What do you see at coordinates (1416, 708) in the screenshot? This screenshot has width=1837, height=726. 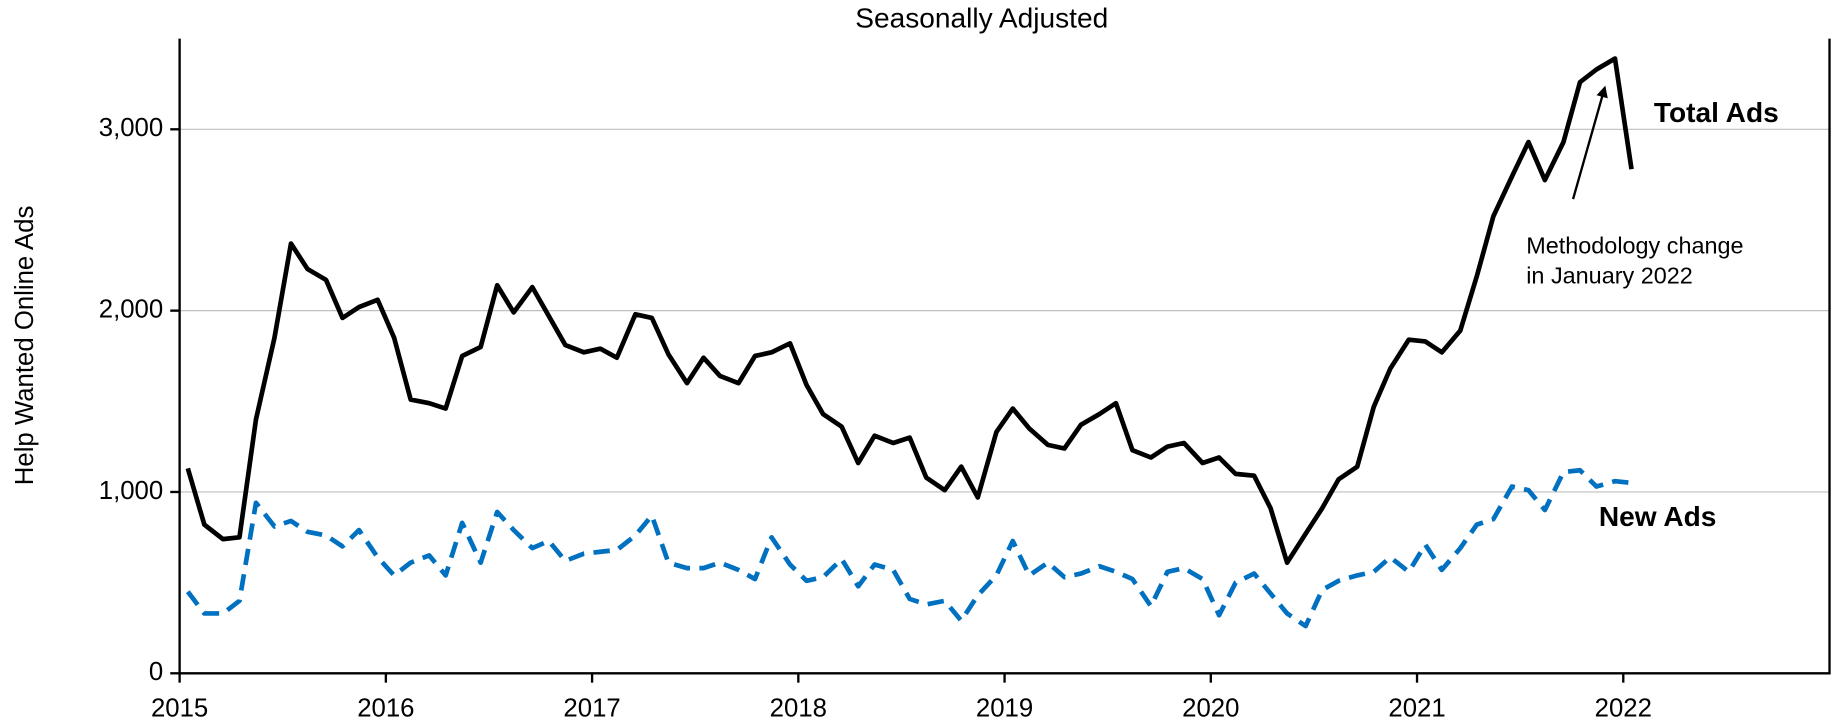 I see `x-tick-label: 2021` at bounding box center [1416, 708].